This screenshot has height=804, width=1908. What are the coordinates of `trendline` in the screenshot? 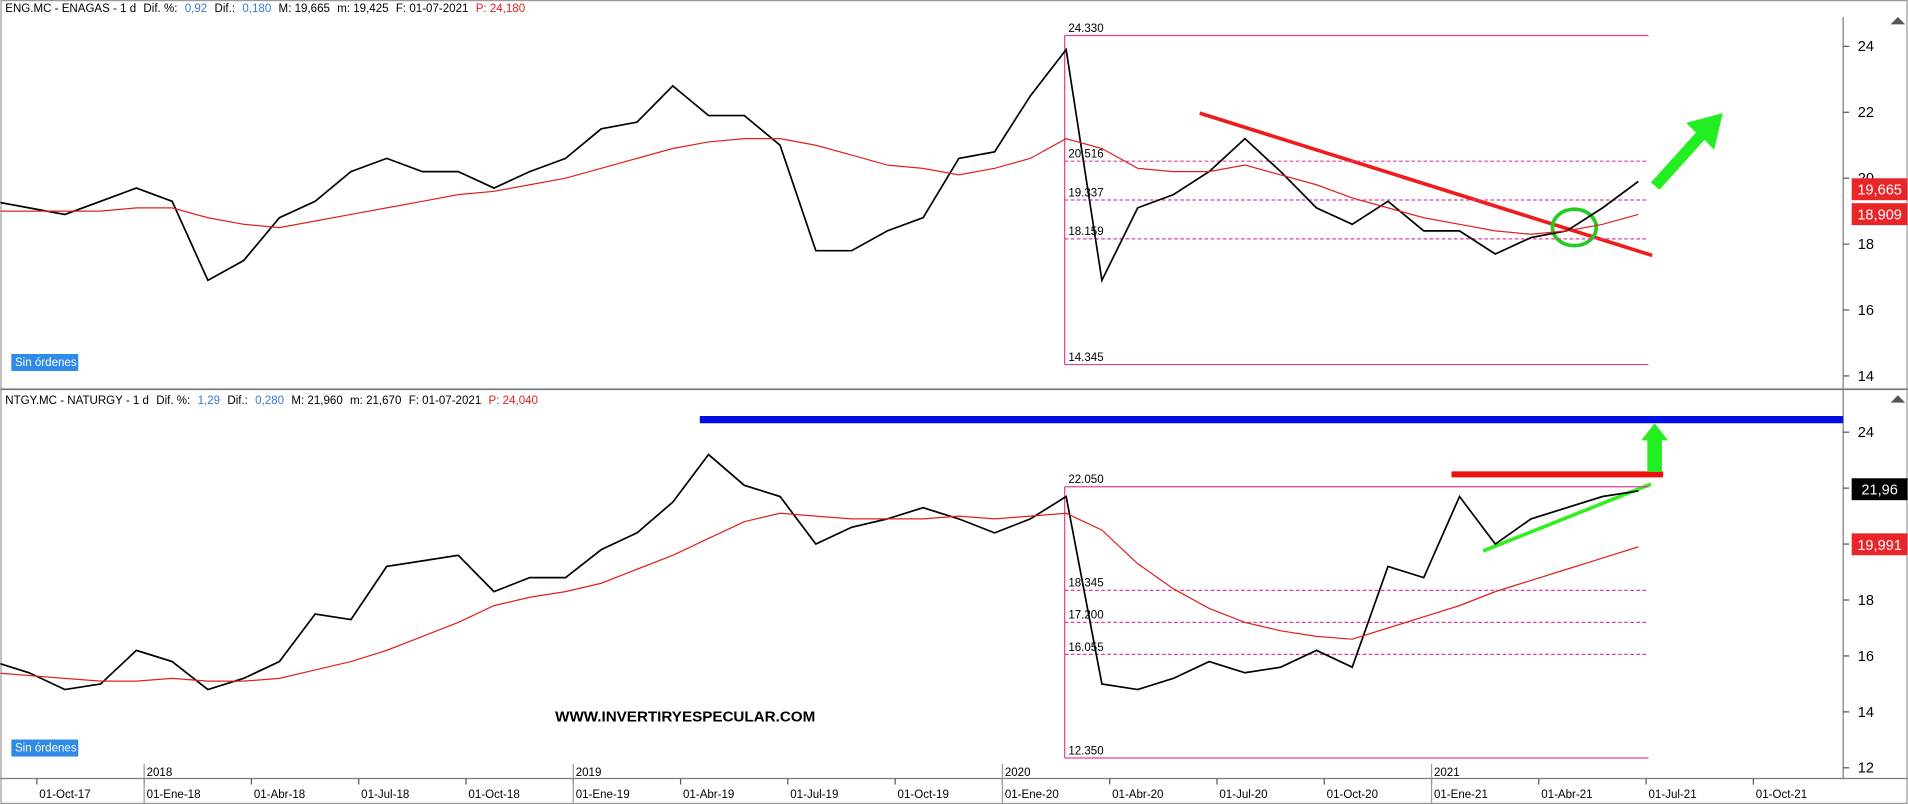 It's located at (1426, 184).